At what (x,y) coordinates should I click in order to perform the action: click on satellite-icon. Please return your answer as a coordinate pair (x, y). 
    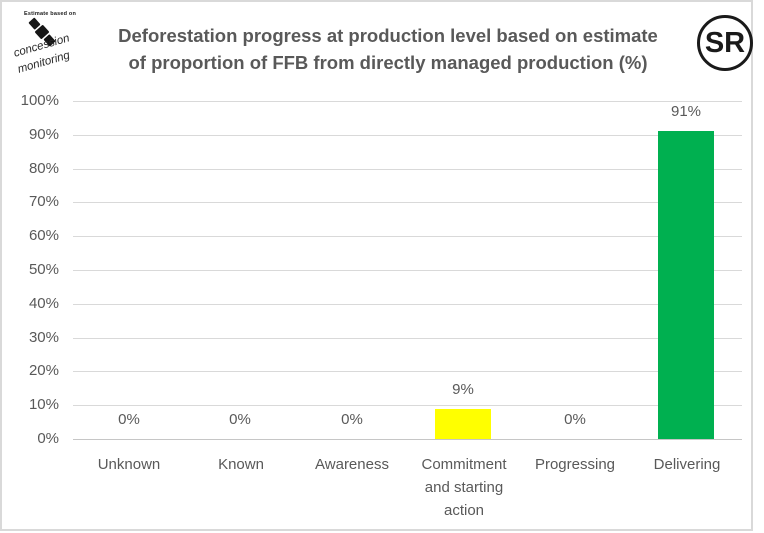
    Looking at the image, I should click on (42, 32).